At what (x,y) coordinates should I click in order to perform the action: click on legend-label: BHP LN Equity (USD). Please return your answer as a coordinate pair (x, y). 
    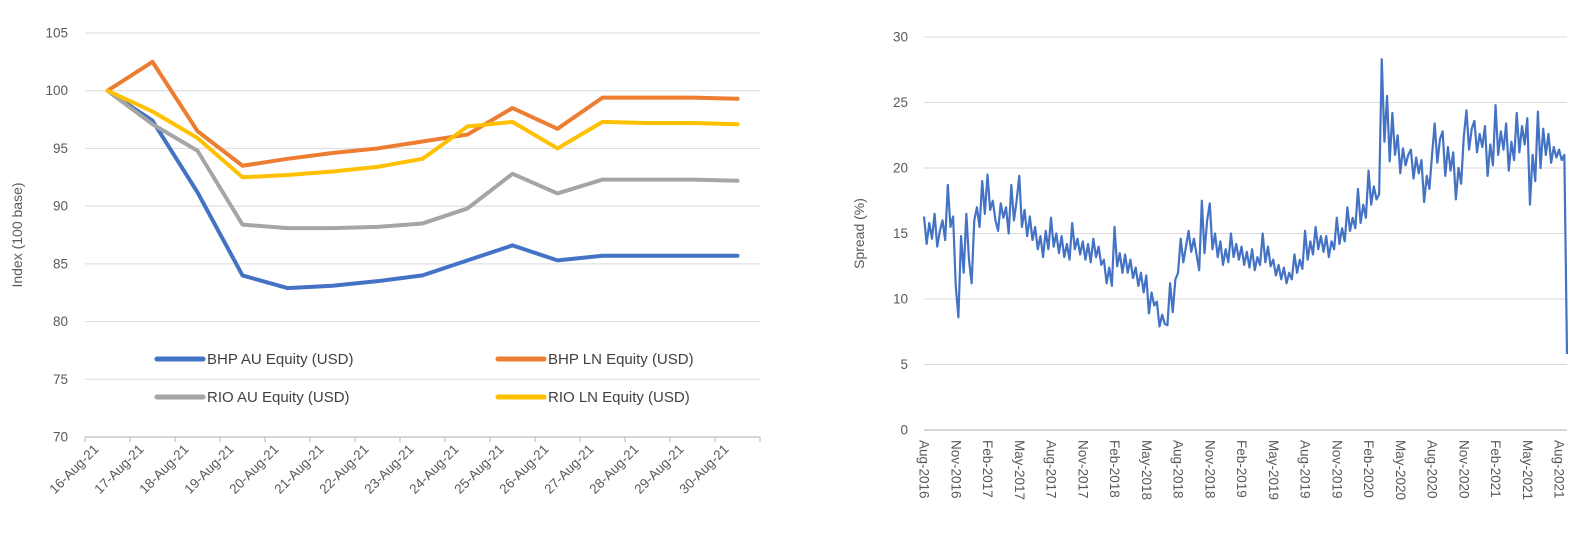
    Looking at the image, I should click on (621, 359).